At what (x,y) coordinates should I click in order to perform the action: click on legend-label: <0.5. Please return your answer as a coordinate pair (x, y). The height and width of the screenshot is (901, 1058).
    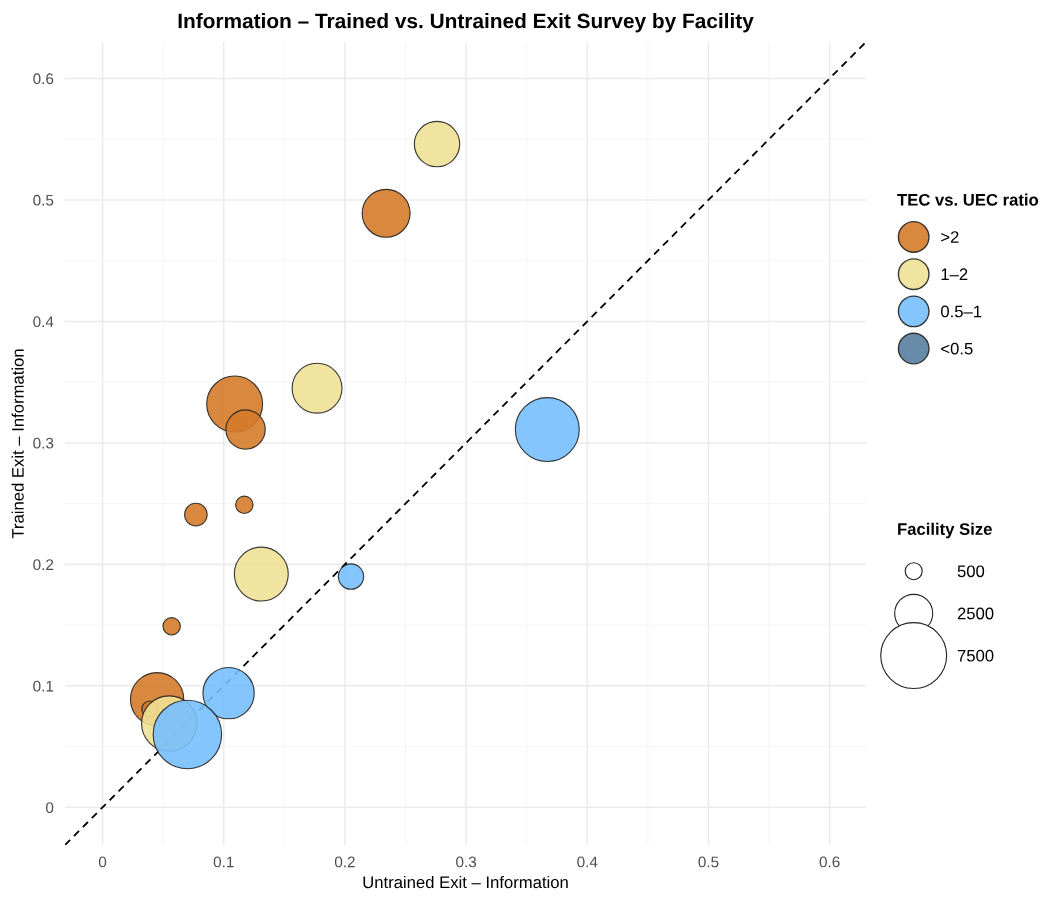
    Looking at the image, I should click on (957, 348).